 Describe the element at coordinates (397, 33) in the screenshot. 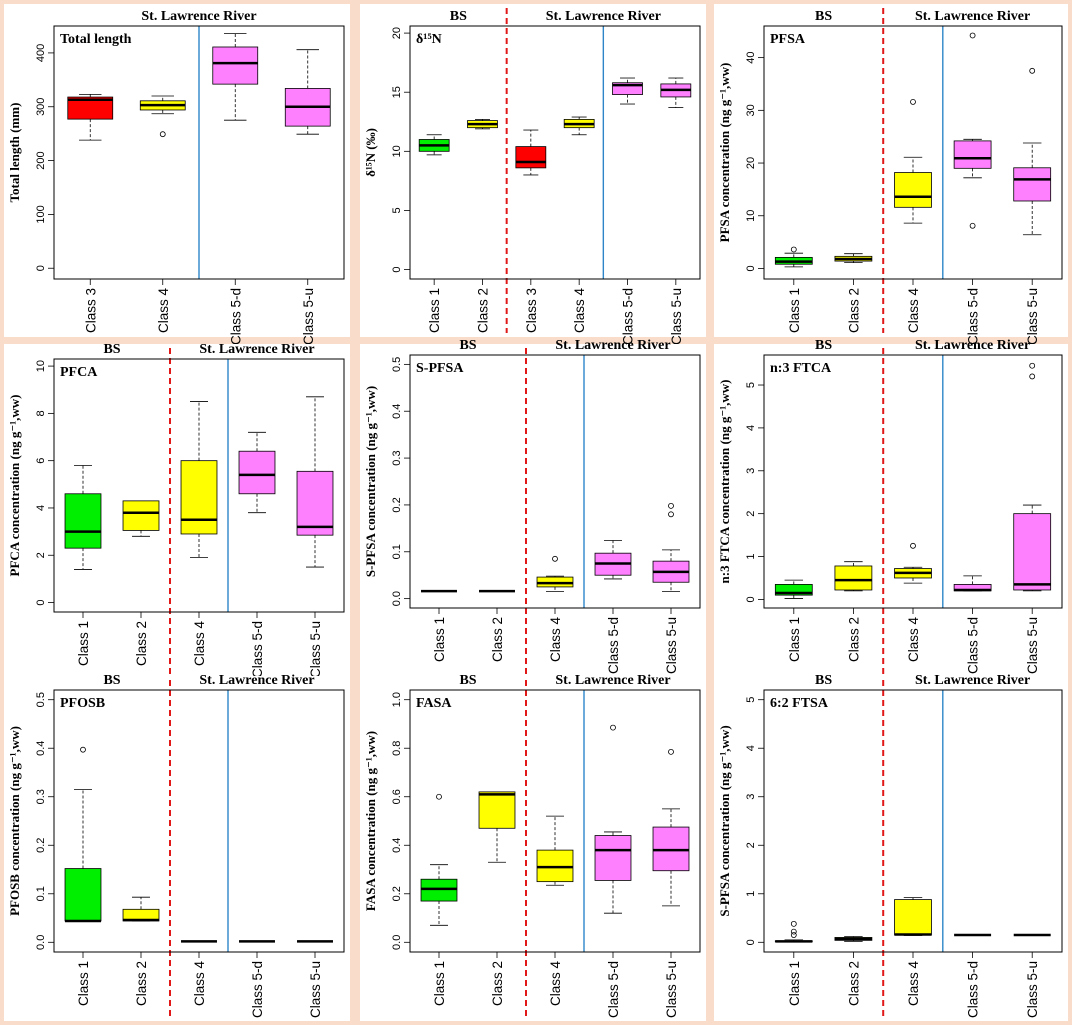

I see `y-tick-label: 20` at that location.